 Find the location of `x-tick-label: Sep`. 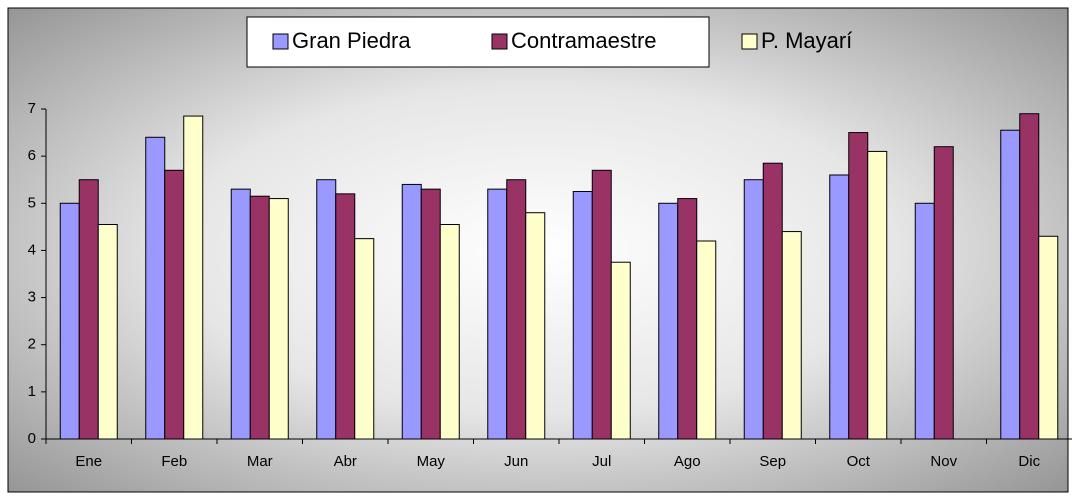

x-tick-label: Sep is located at coordinates (772, 461).